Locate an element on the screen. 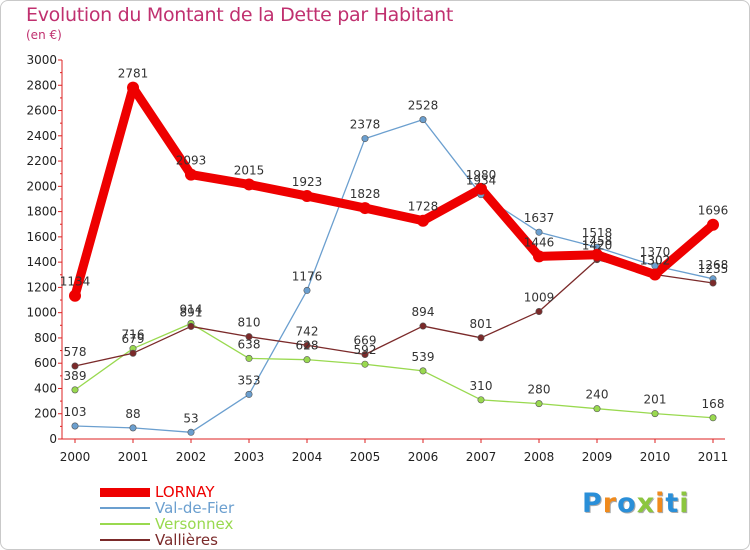  x-tick-label: 2009 is located at coordinates (597, 457).